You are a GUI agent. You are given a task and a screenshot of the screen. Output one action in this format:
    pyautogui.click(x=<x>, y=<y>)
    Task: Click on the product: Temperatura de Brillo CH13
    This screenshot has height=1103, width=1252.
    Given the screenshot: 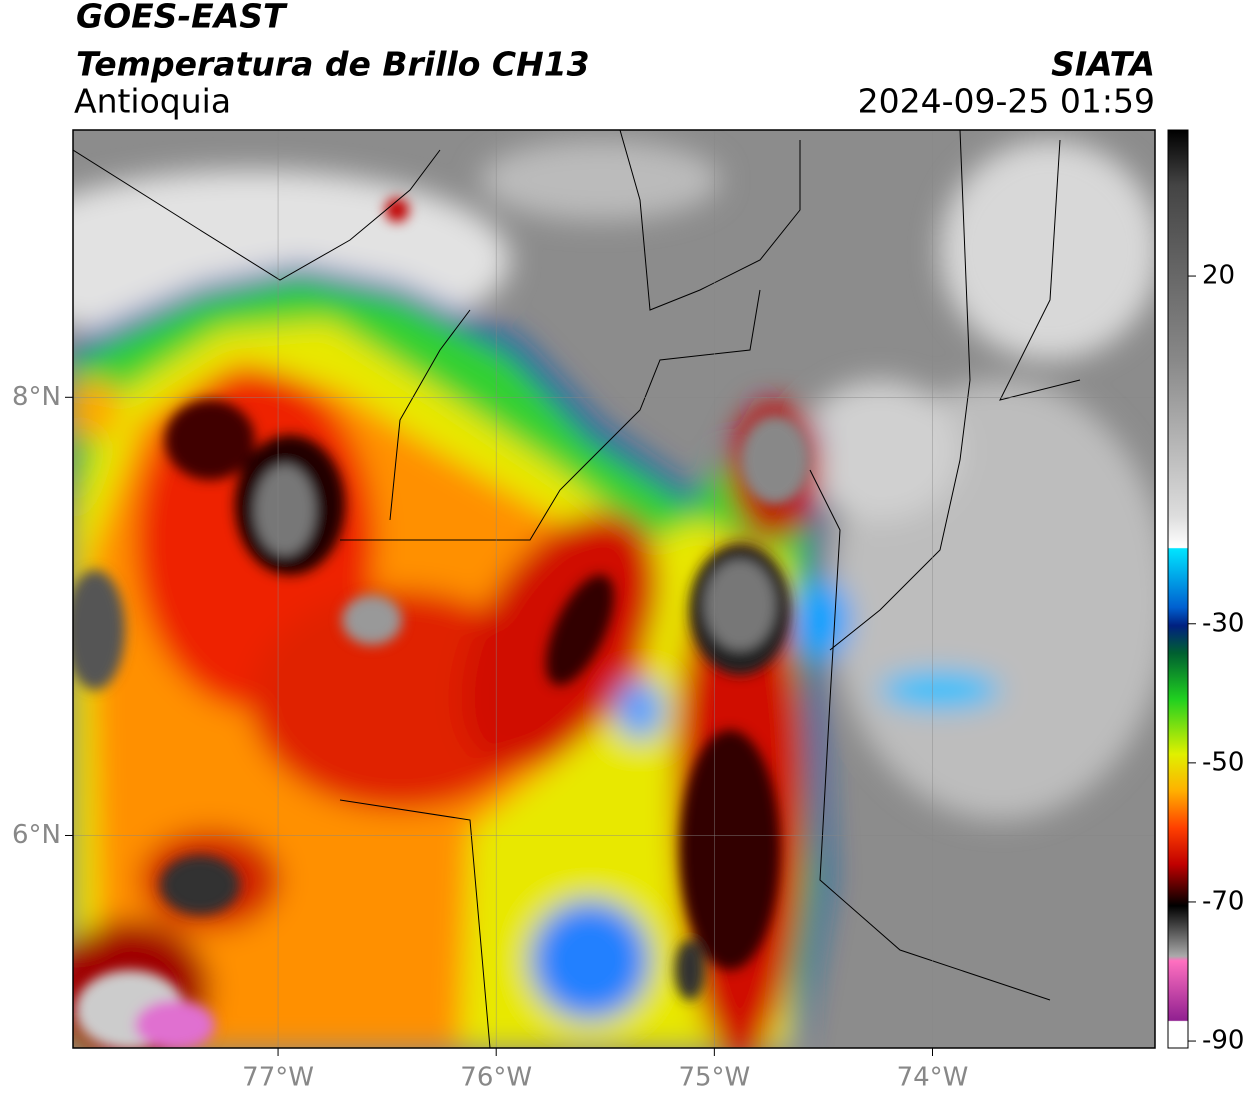 What is the action you would take?
    pyautogui.click(x=333, y=64)
    